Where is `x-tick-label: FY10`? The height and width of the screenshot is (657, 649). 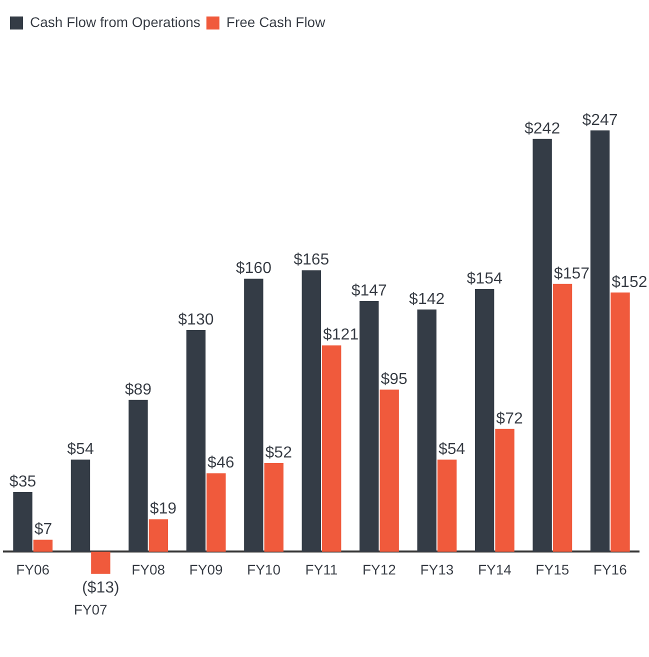 x-tick-label: FY10 is located at coordinates (264, 570).